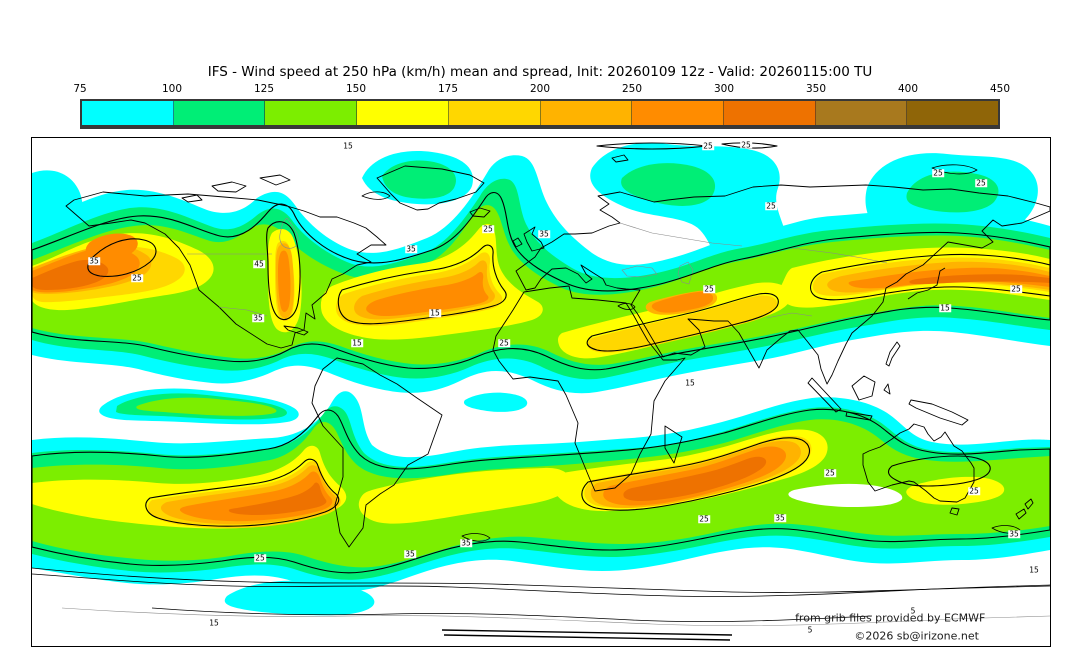  What do you see at coordinates (887, 389) in the screenshot?
I see `coastline-sulawesi` at bounding box center [887, 389].